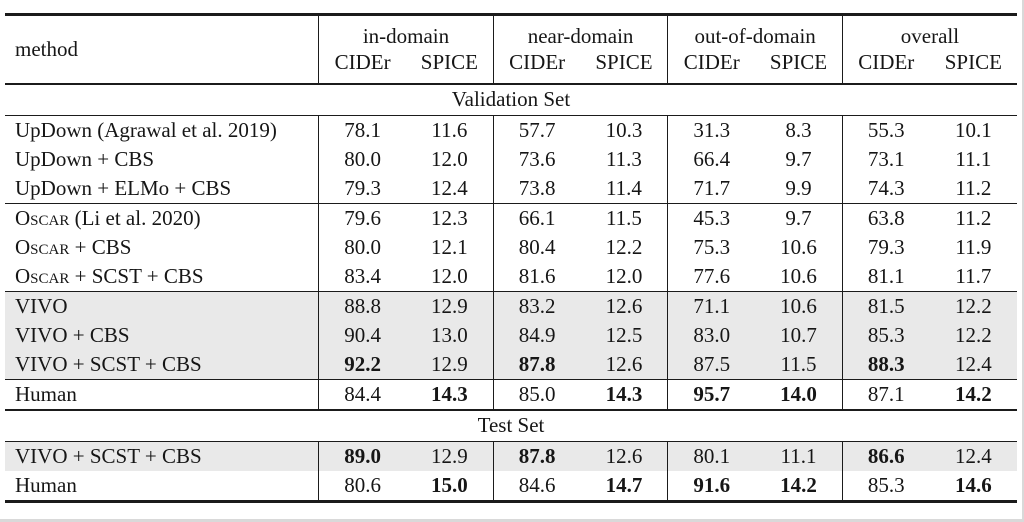 This screenshot has width=1024, height=522. What do you see at coordinates (885, 159) in the screenshot?
I see `value-cell: 73.1` at bounding box center [885, 159].